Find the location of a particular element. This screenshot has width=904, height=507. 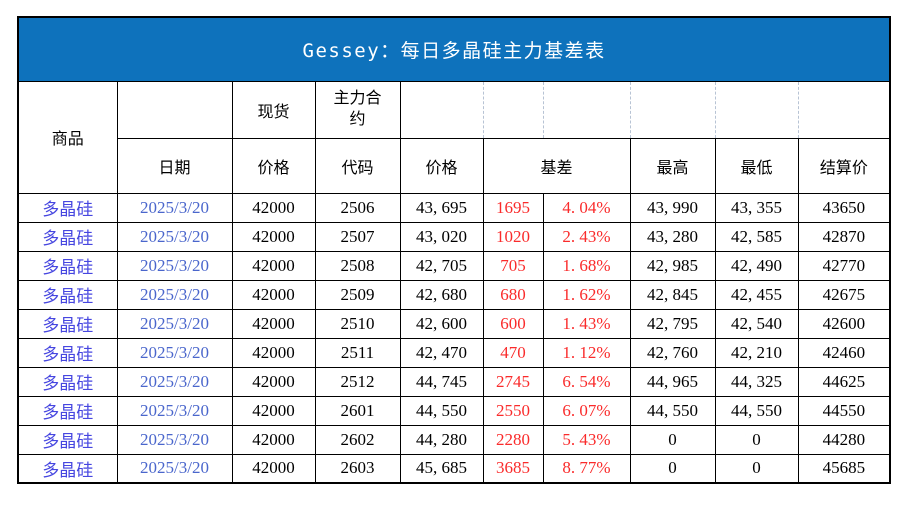

header-date: 日期 is located at coordinates (174, 165).